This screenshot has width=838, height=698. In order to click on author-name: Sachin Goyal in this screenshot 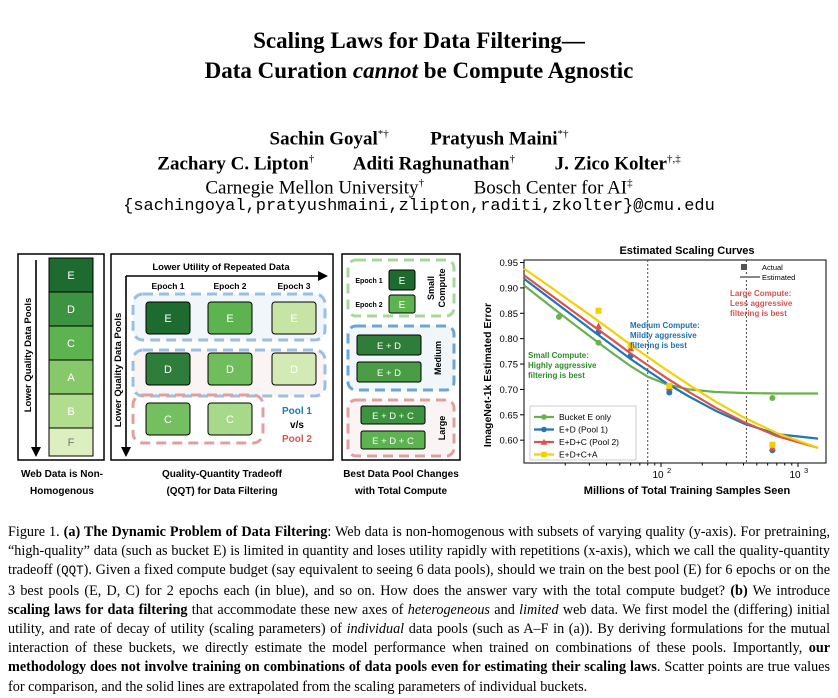, I will do `click(323, 139)`.